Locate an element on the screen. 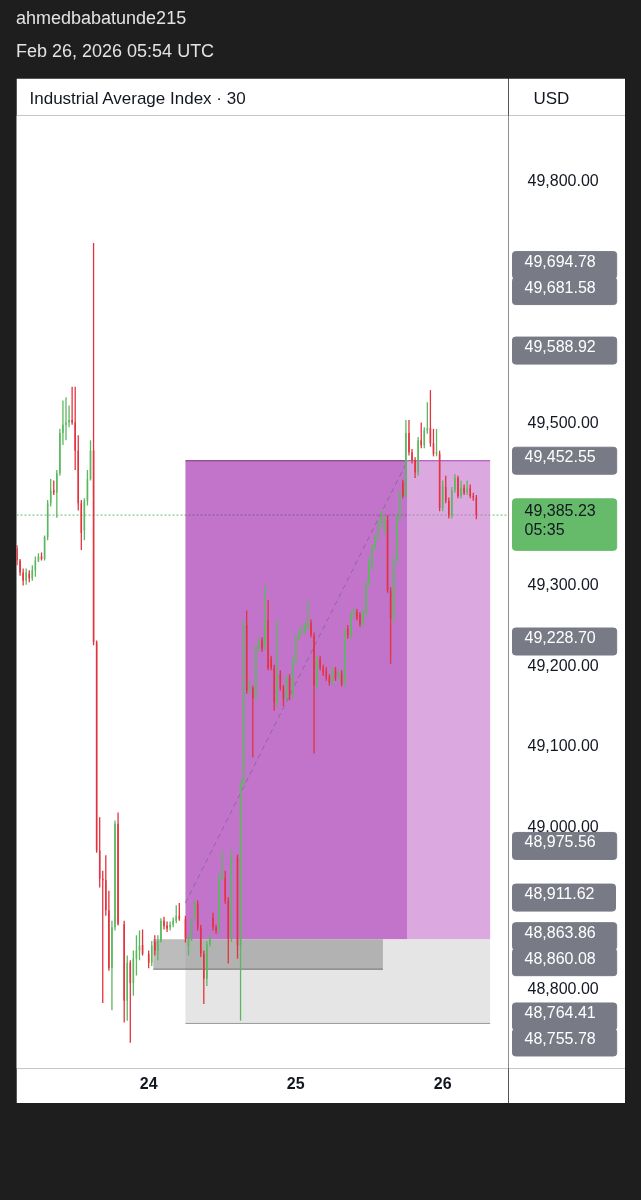 The height and width of the screenshot is (1200, 641). text: 49,694.78 is located at coordinates (560, 261).